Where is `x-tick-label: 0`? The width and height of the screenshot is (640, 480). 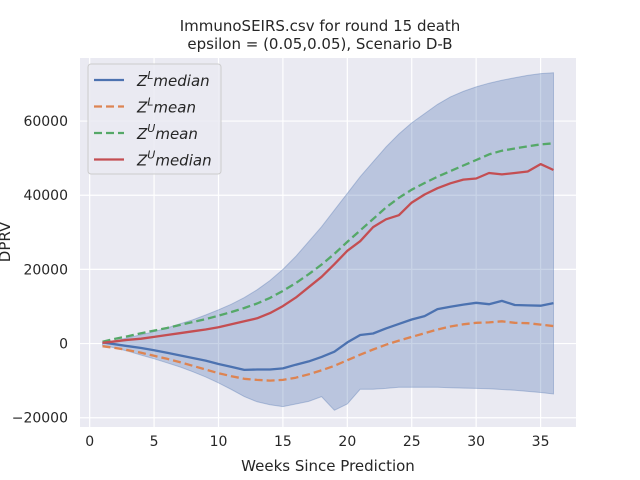
x-tick-label: 0 is located at coordinates (89, 442).